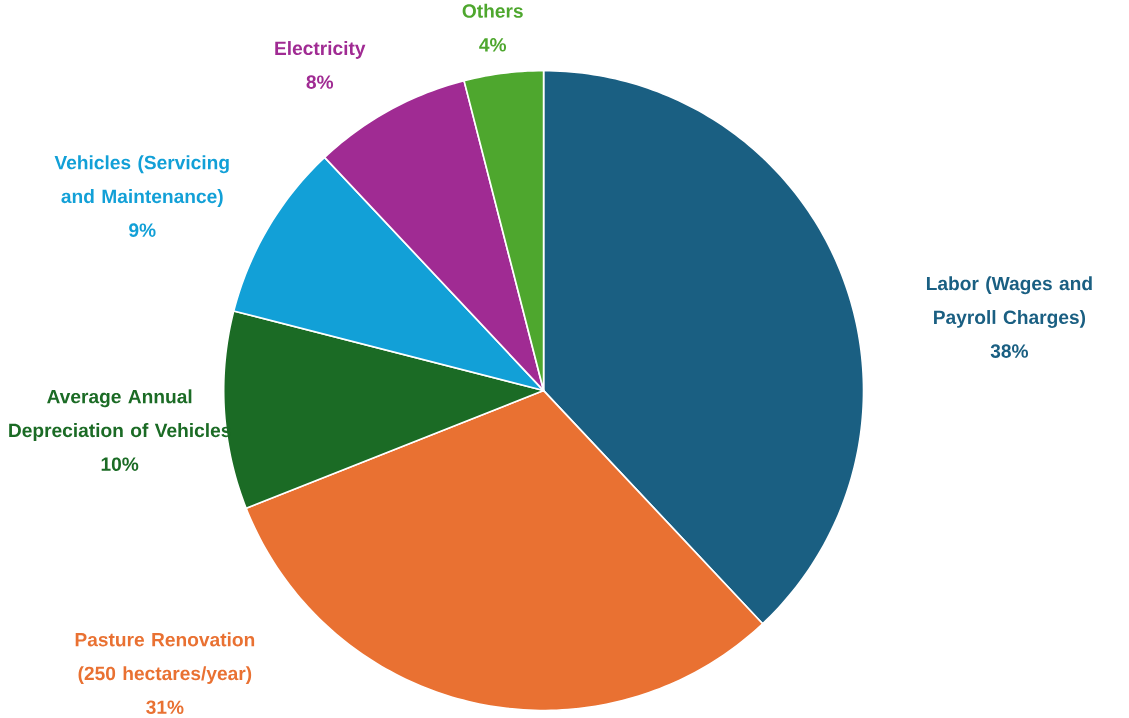 The image size is (1129, 718). What do you see at coordinates (493, 45) in the screenshot?
I see `data-label: 4%` at bounding box center [493, 45].